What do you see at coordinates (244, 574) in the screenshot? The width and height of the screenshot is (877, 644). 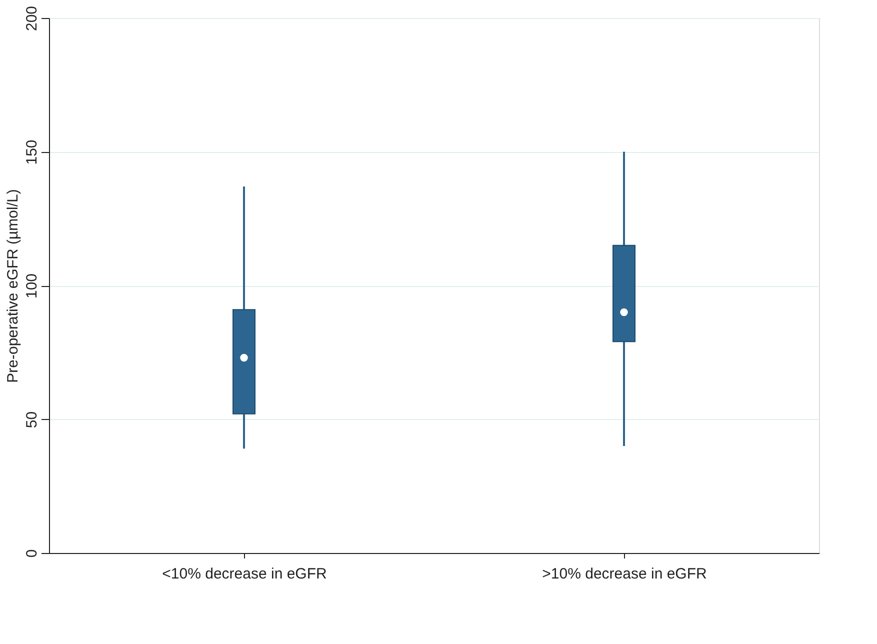 I see `x-tick-label: <10% decrease in eGFR` at bounding box center [244, 574].